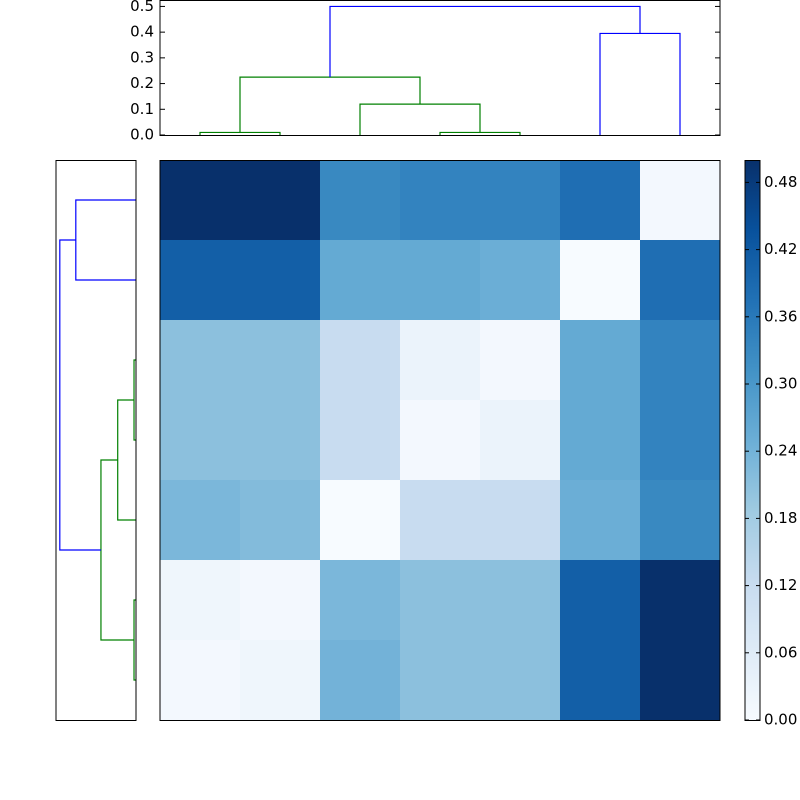  Describe the element at coordinates (142, 7) in the screenshot. I see `y-tick-label: 0.5` at that location.